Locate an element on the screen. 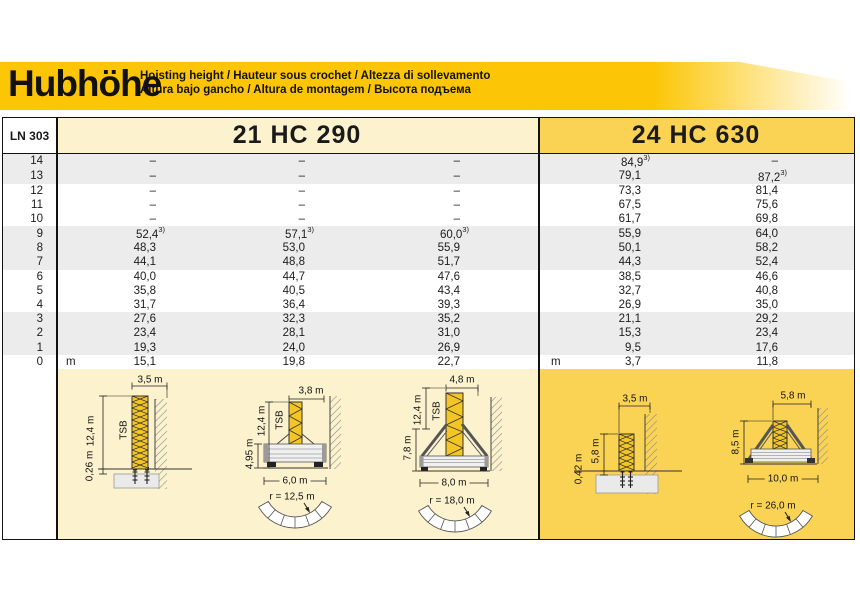  table-divider-middle is located at coordinates (539, 328).